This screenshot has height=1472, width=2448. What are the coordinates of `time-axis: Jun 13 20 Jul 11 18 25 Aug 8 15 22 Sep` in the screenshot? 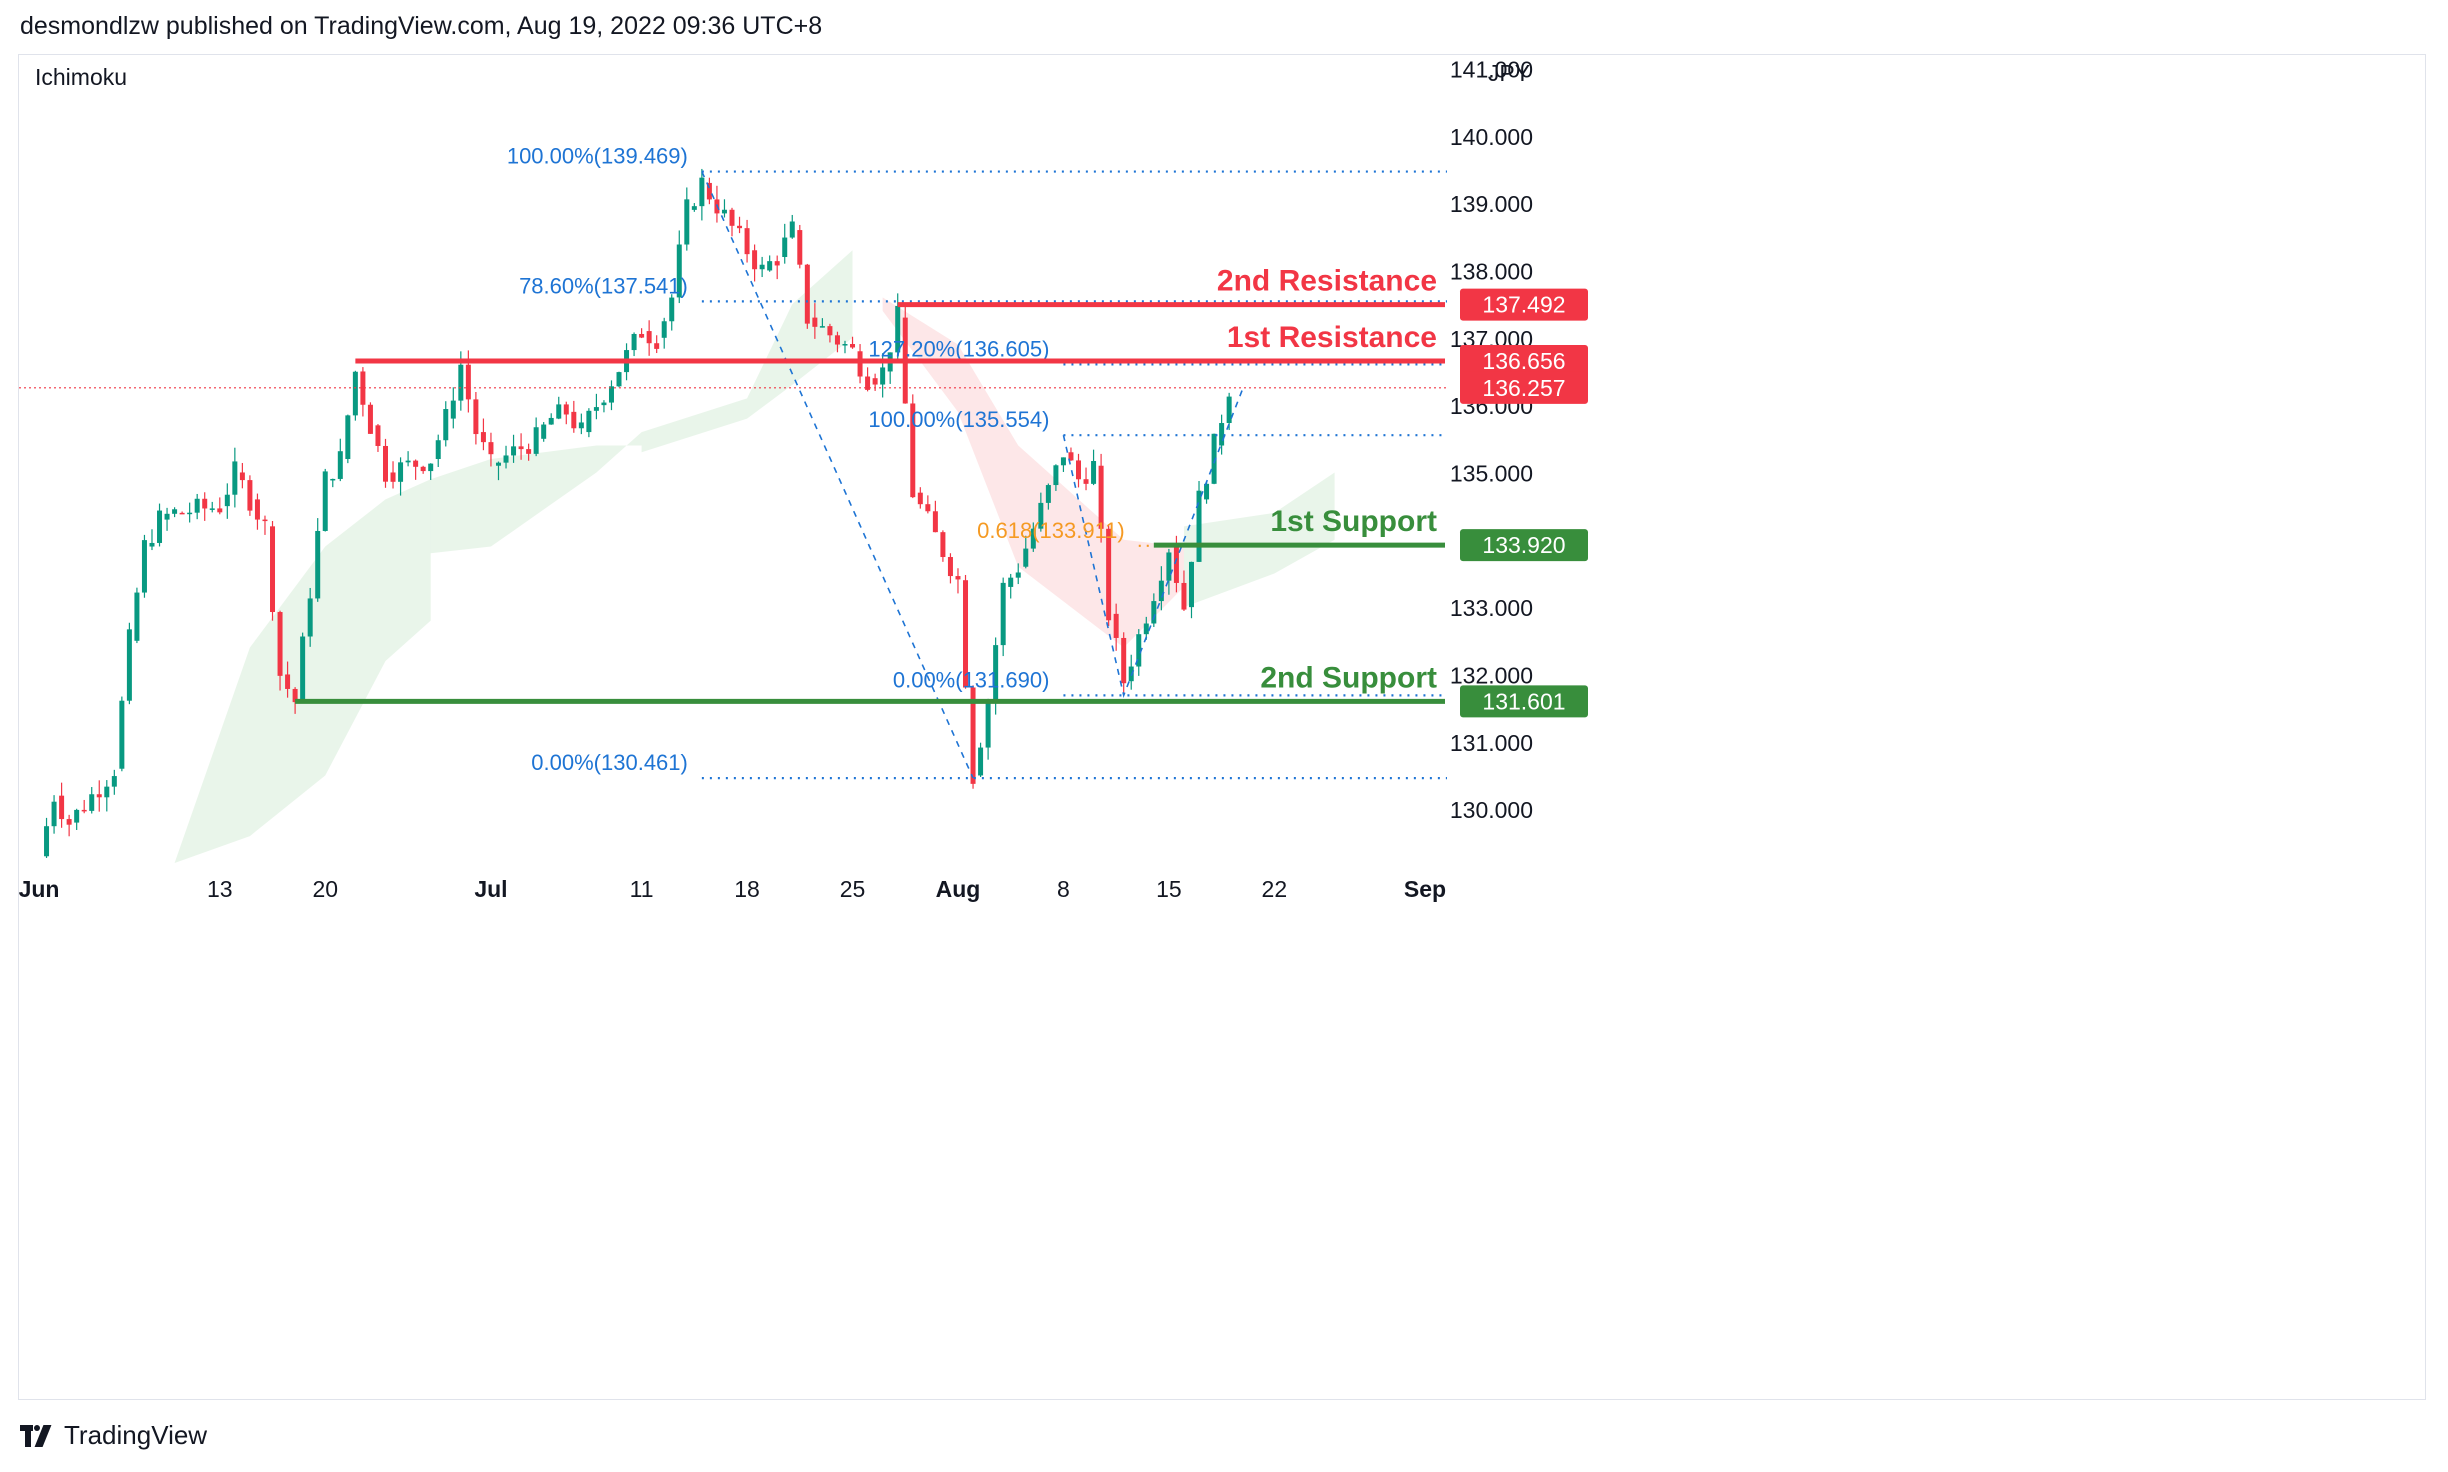 It's located at (732, 889).